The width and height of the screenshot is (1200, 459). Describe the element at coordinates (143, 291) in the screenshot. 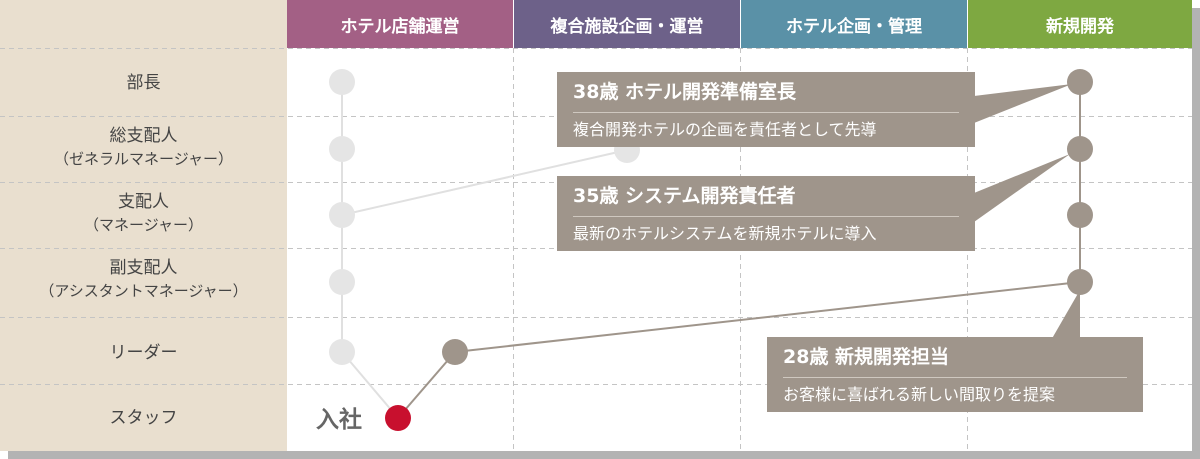

I see `row-label-subtext: （アシスタントマネージャー）` at that location.